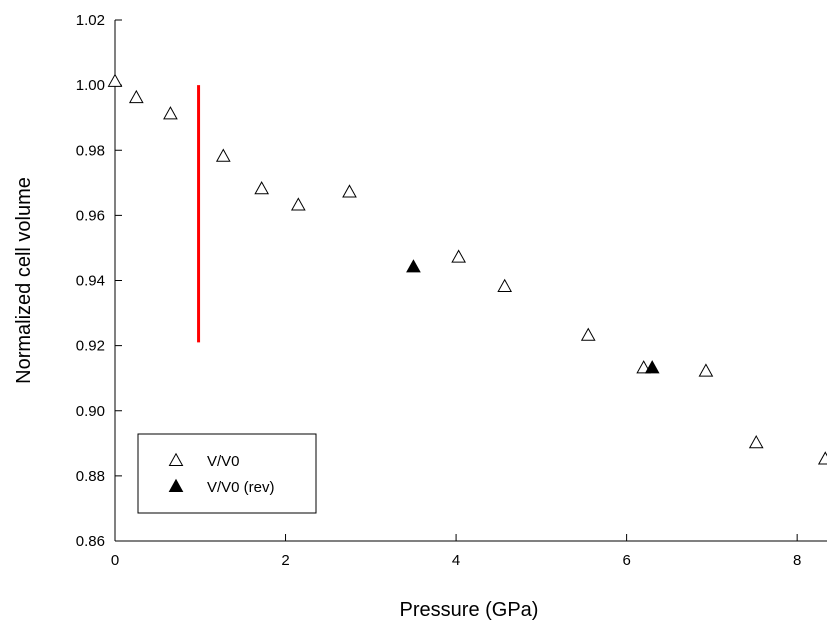  I want to click on x-tick-label: 4, so click(456, 560).